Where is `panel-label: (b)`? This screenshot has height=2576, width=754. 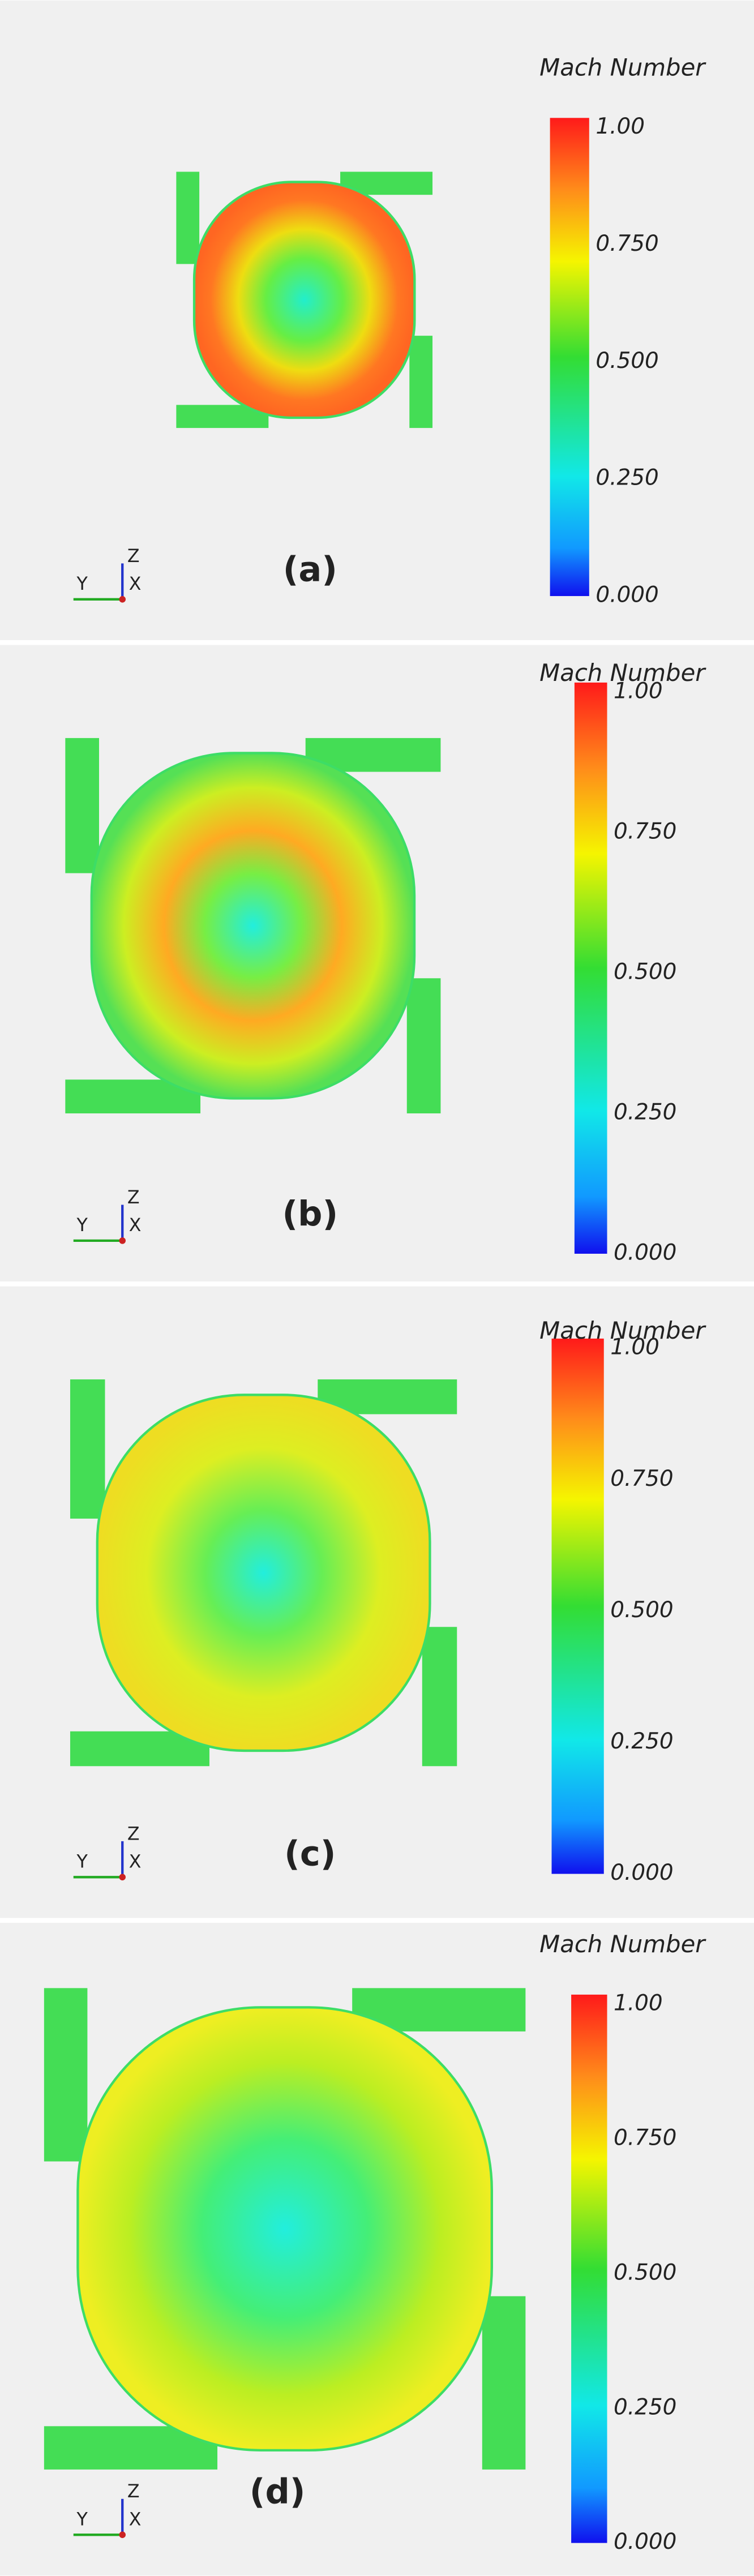
panel-label: (b) is located at coordinates (310, 1214).